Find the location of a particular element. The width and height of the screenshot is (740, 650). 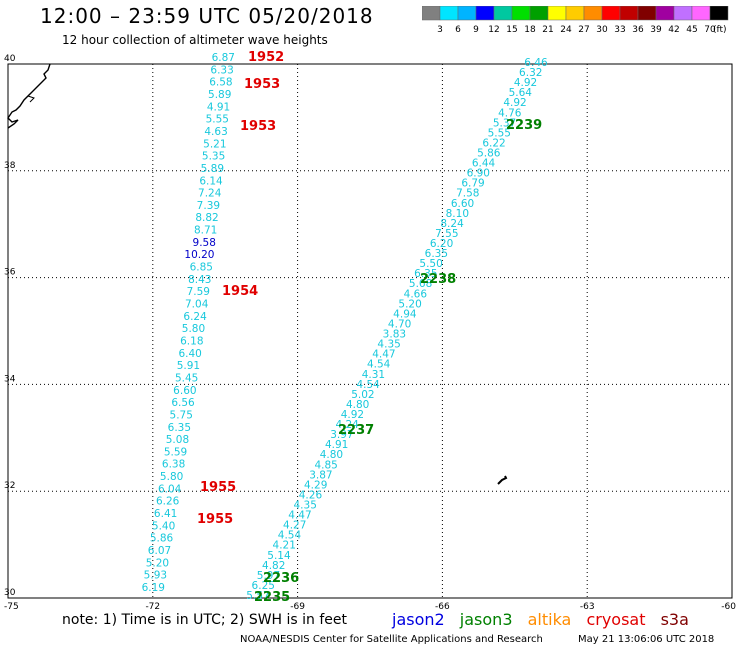

scale-label: 12 is located at coordinates (493, 30).